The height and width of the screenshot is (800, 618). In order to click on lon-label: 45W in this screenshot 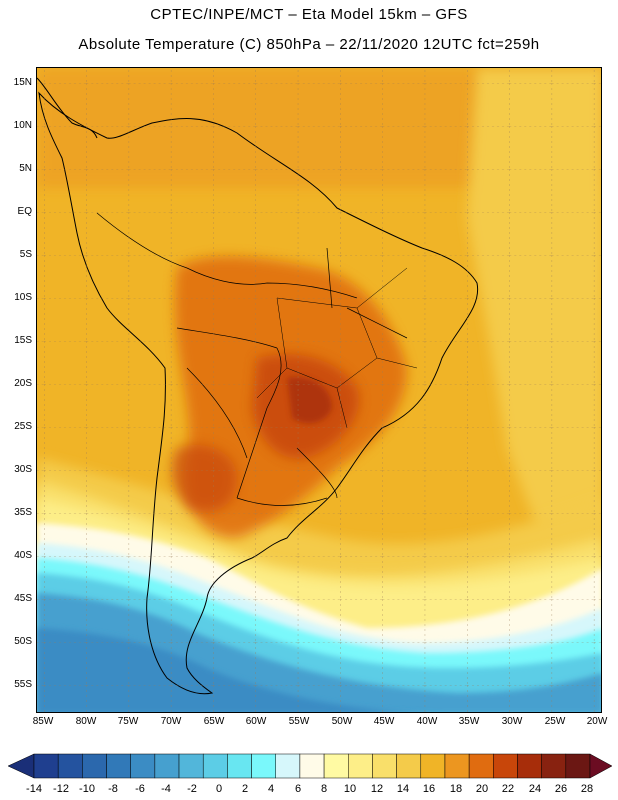, I will do `click(384, 721)`.